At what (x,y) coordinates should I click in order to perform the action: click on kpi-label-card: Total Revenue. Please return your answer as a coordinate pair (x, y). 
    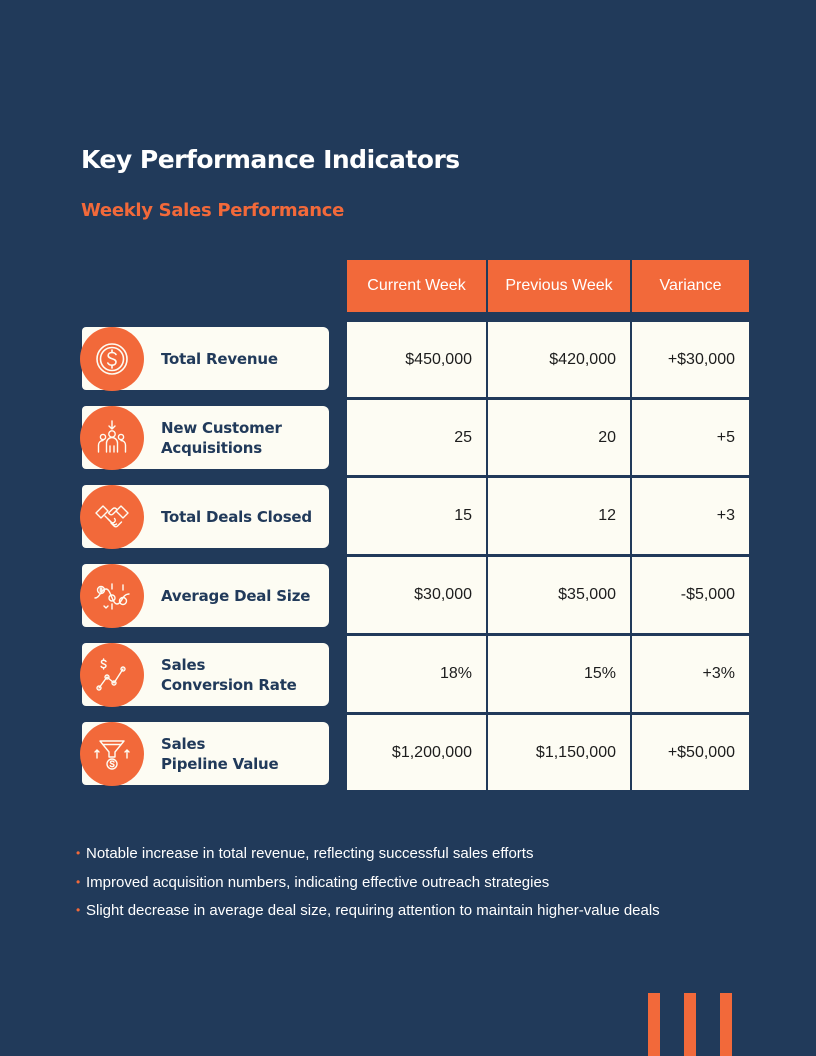
    Looking at the image, I should click on (204, 358).